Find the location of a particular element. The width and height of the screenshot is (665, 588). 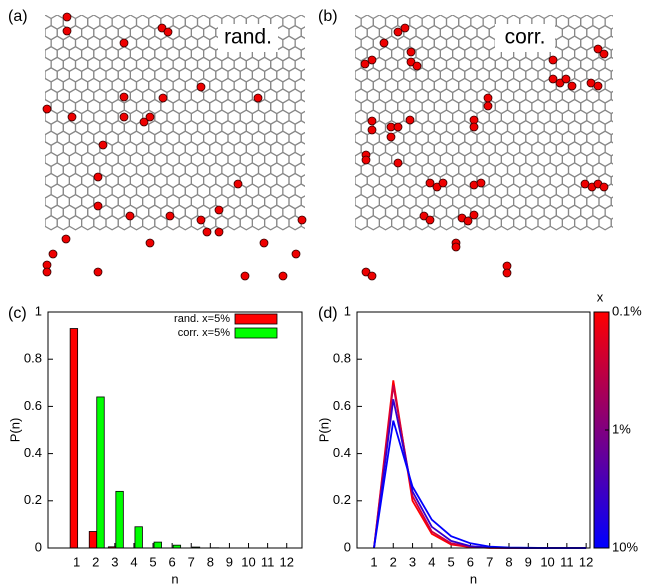

panel-title: rand. is located at coordinates (248, 37).